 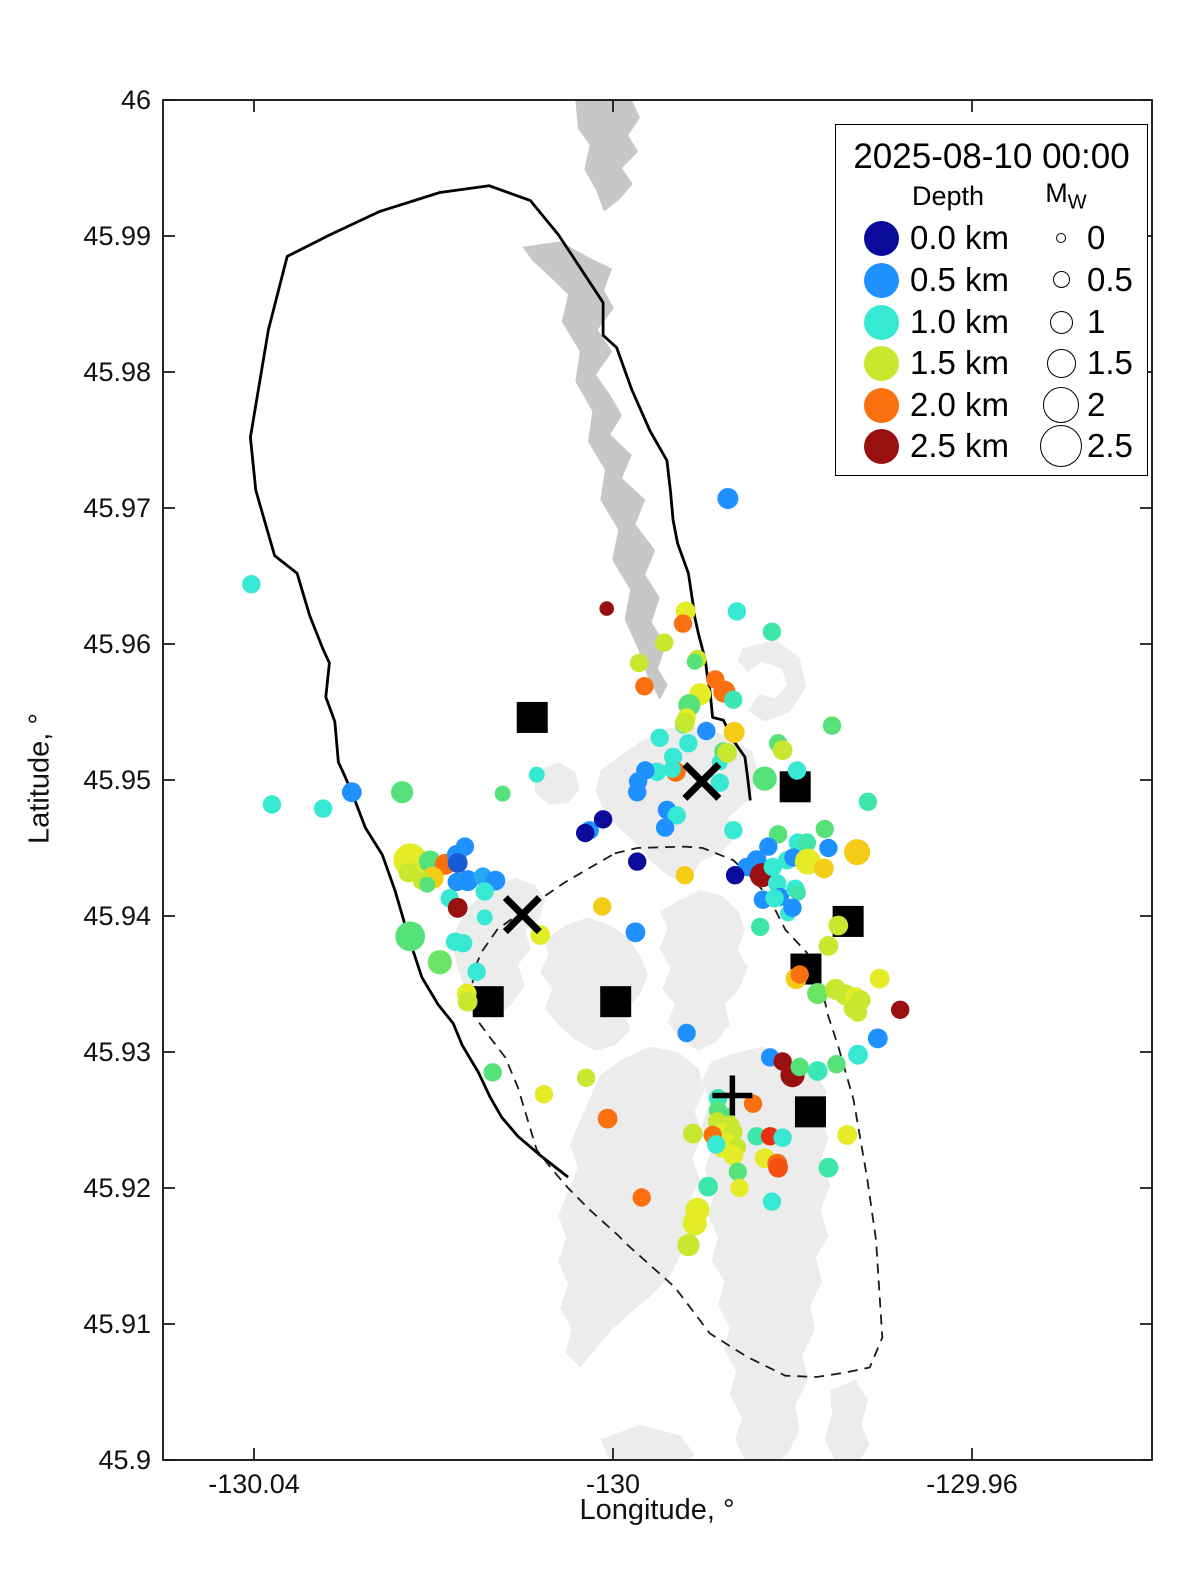 I want to click on y-axis-title: Latitude, °, so click(x=39, y=778).